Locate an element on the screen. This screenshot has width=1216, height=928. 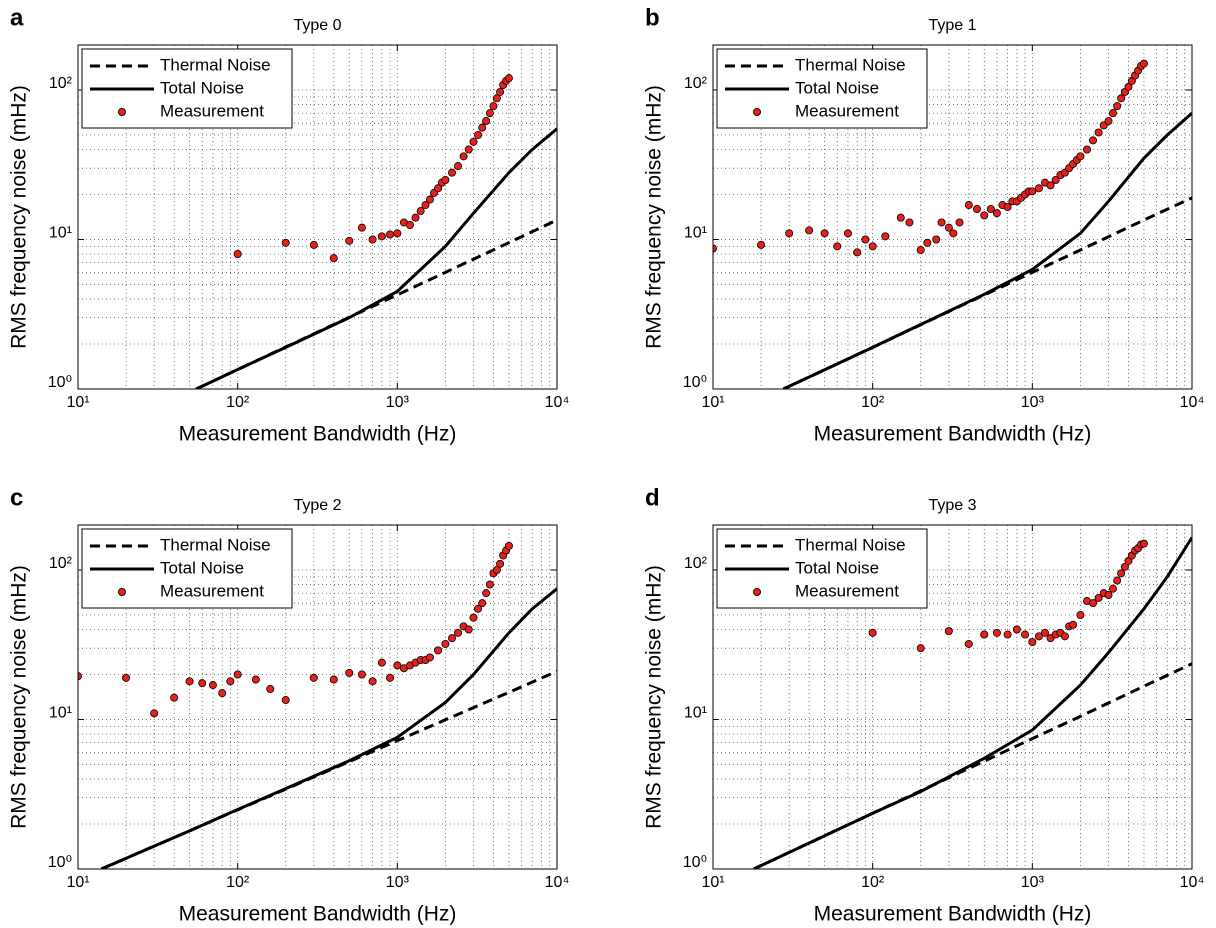
y-axis-label: RMS frequency noise (mHz) is located at coordinates (654, 697).